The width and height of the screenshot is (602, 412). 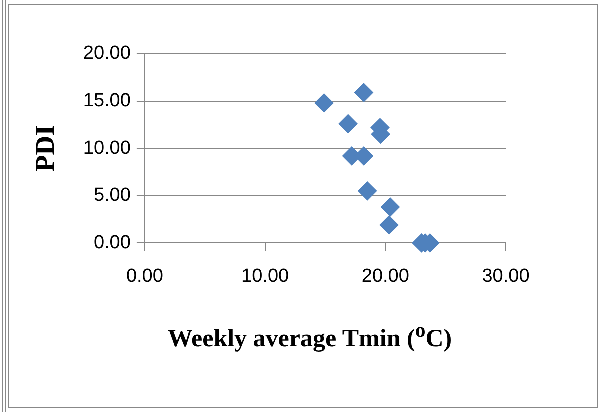 What do you see at coordinates (386, 276) in the screenshot?
I see `x-tick-label: 20.00` at bounding box center [386, 276].